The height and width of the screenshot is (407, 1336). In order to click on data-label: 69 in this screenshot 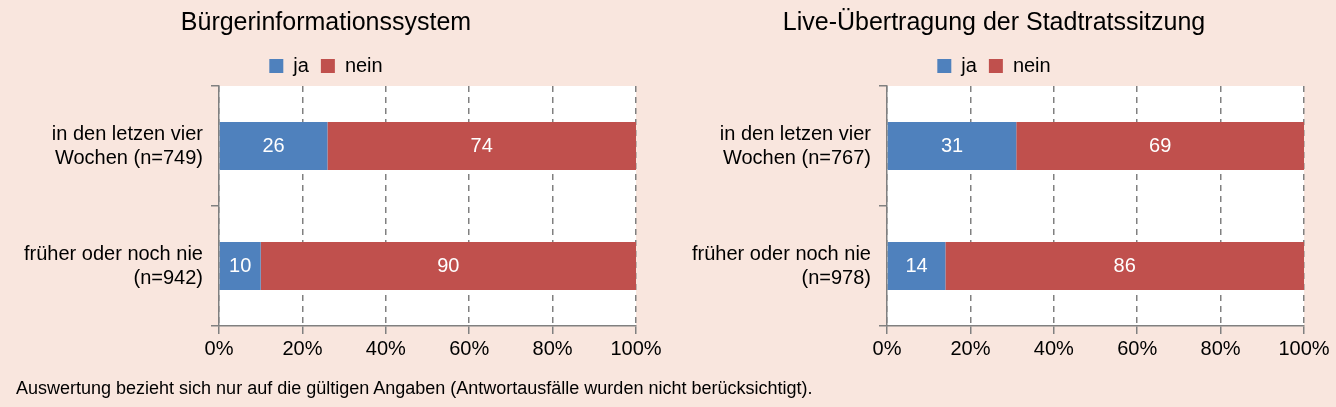, I will do `click(1160, 144)`.